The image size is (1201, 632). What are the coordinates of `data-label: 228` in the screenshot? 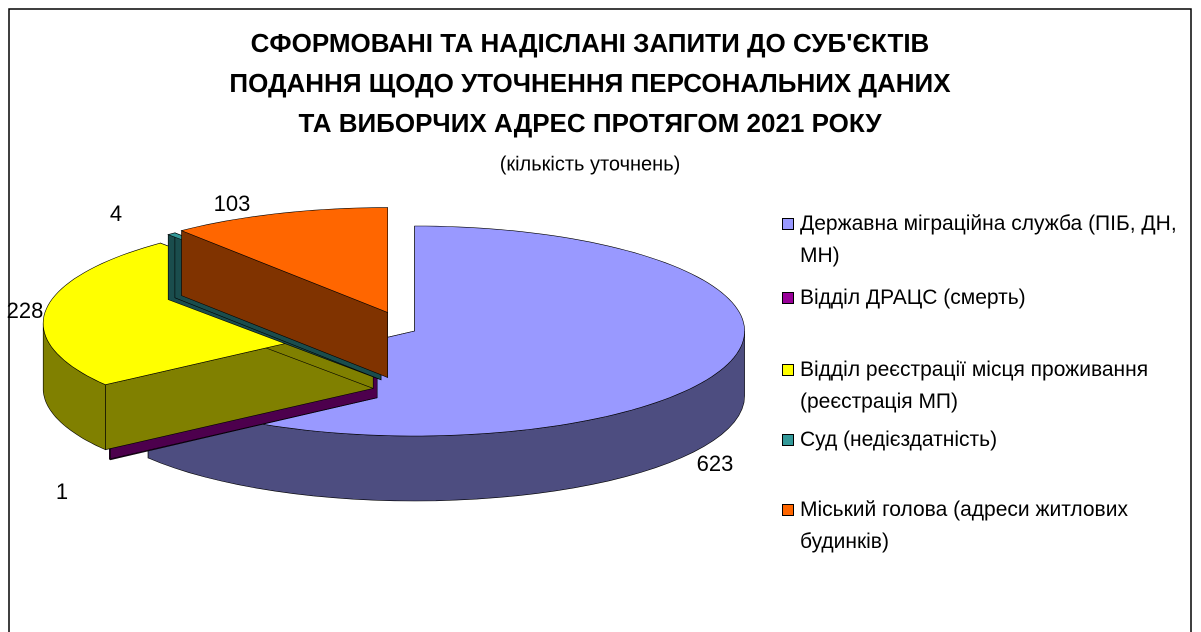 It's located at (25, 310).